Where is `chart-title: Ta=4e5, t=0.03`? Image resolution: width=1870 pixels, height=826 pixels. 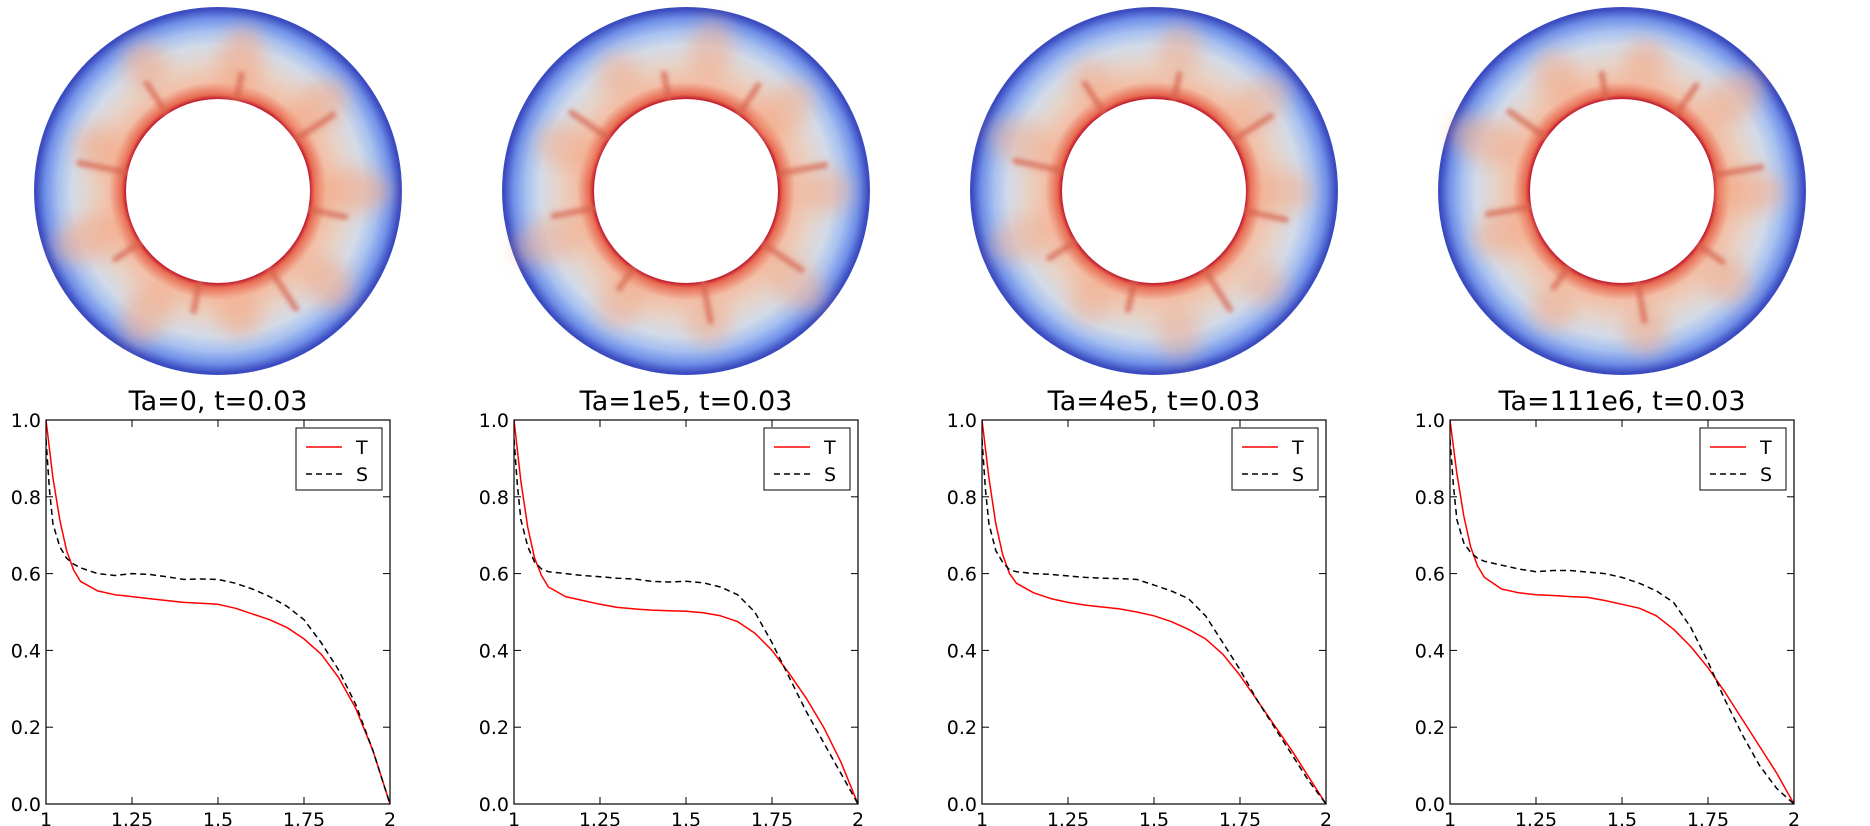 chart-title: Ta=4e5, t=0.03 is located at coordinates (1154, 401).